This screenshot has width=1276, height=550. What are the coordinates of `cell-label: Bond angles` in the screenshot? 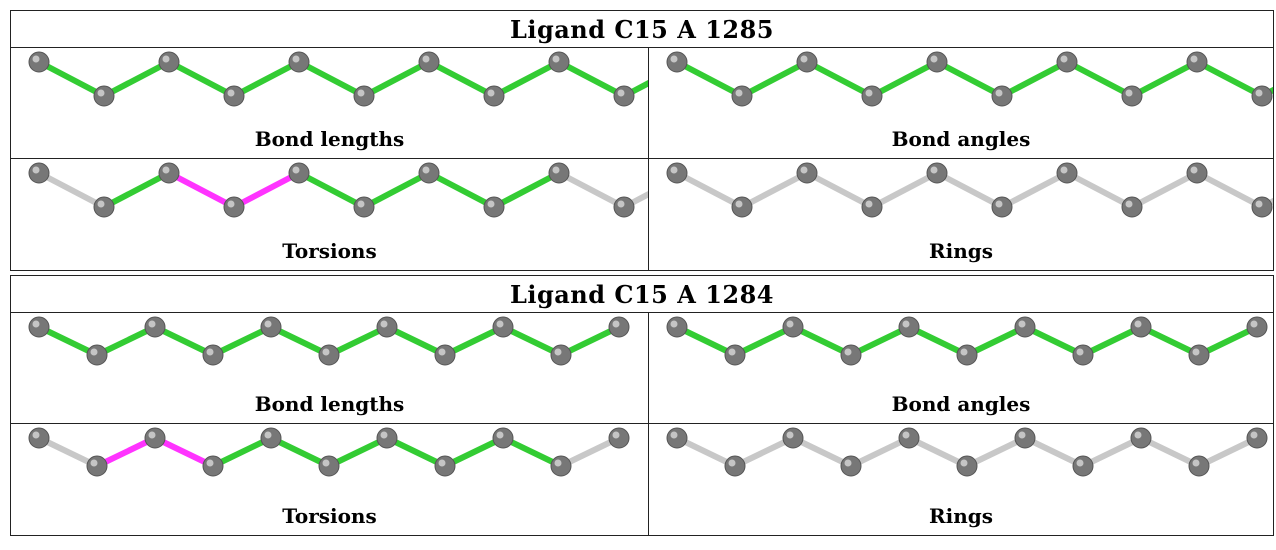 It's located at (961, 404).